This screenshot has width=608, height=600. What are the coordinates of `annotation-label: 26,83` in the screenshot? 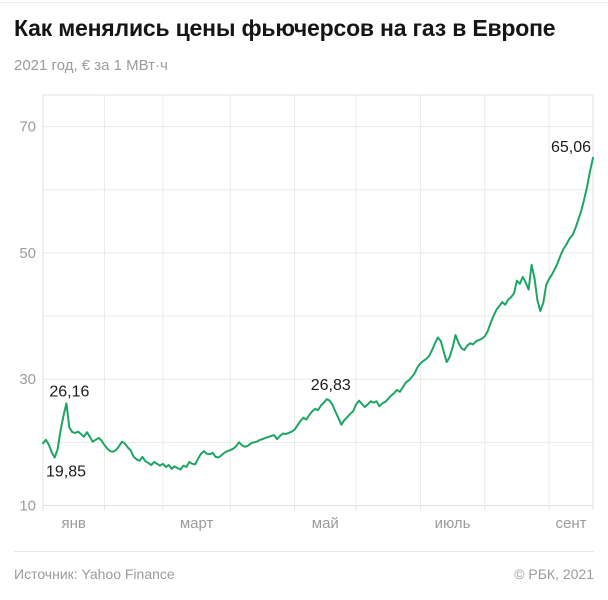 It's located at (331, 385).